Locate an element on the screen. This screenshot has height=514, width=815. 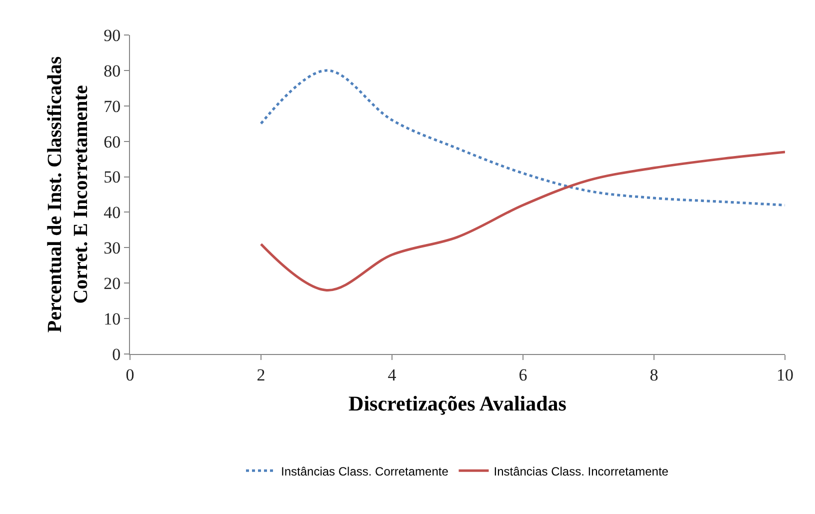
x-tick-label: 10 is located at coordinates (785, 374).